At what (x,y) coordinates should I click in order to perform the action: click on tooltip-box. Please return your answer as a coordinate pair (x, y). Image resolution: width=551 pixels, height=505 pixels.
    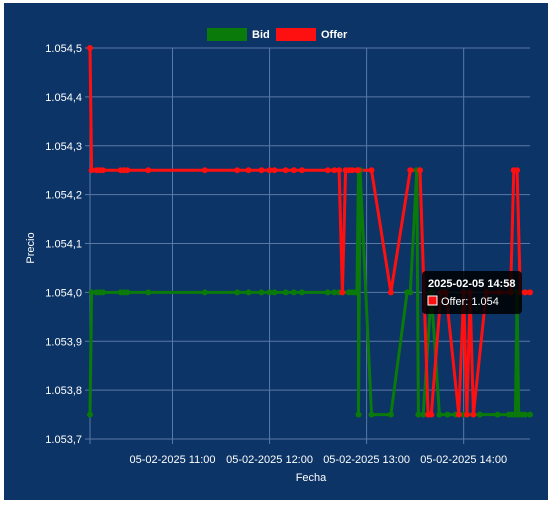
    Looking at the image, I should click on (472, 292).